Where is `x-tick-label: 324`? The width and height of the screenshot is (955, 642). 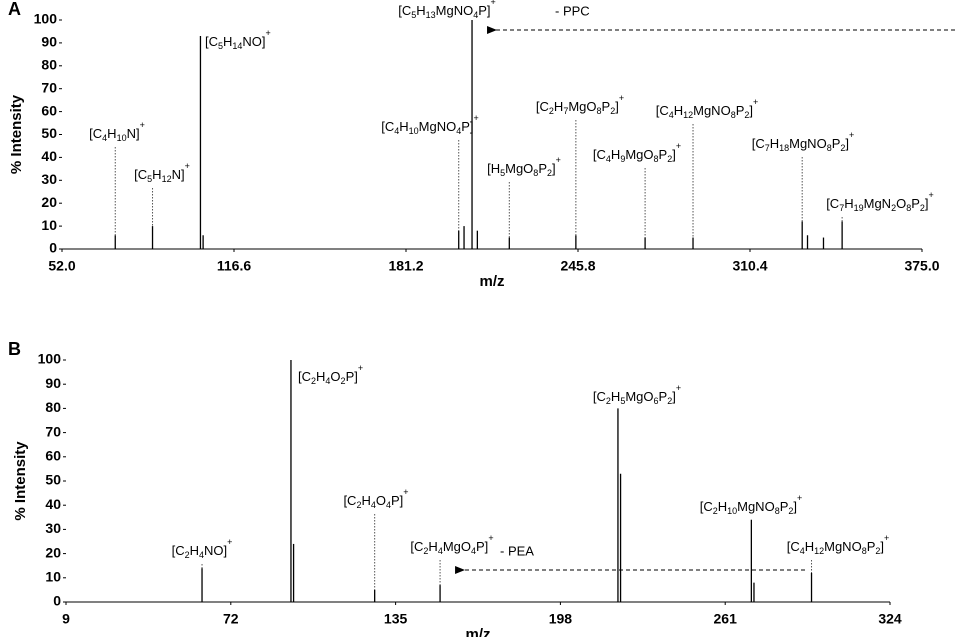
x-tick-label: 324 is located at coordinates (890, 619).